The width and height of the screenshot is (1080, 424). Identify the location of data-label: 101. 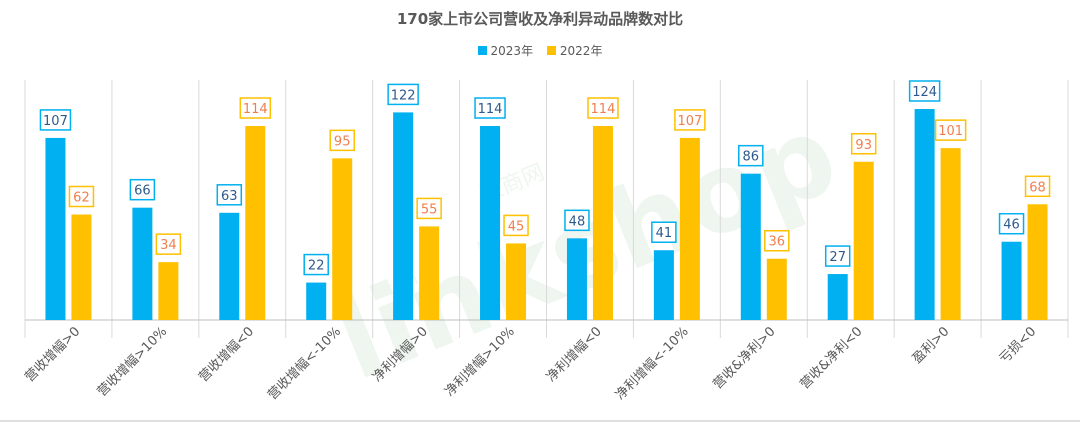
(950, 131).